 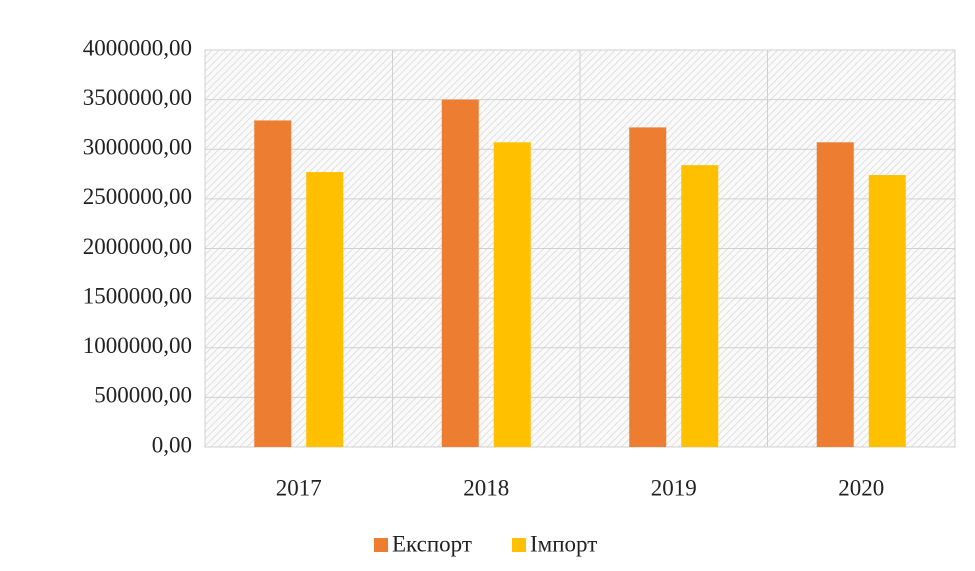 I want to click on x-tick-label: 2017, so click(x=299, y=487).